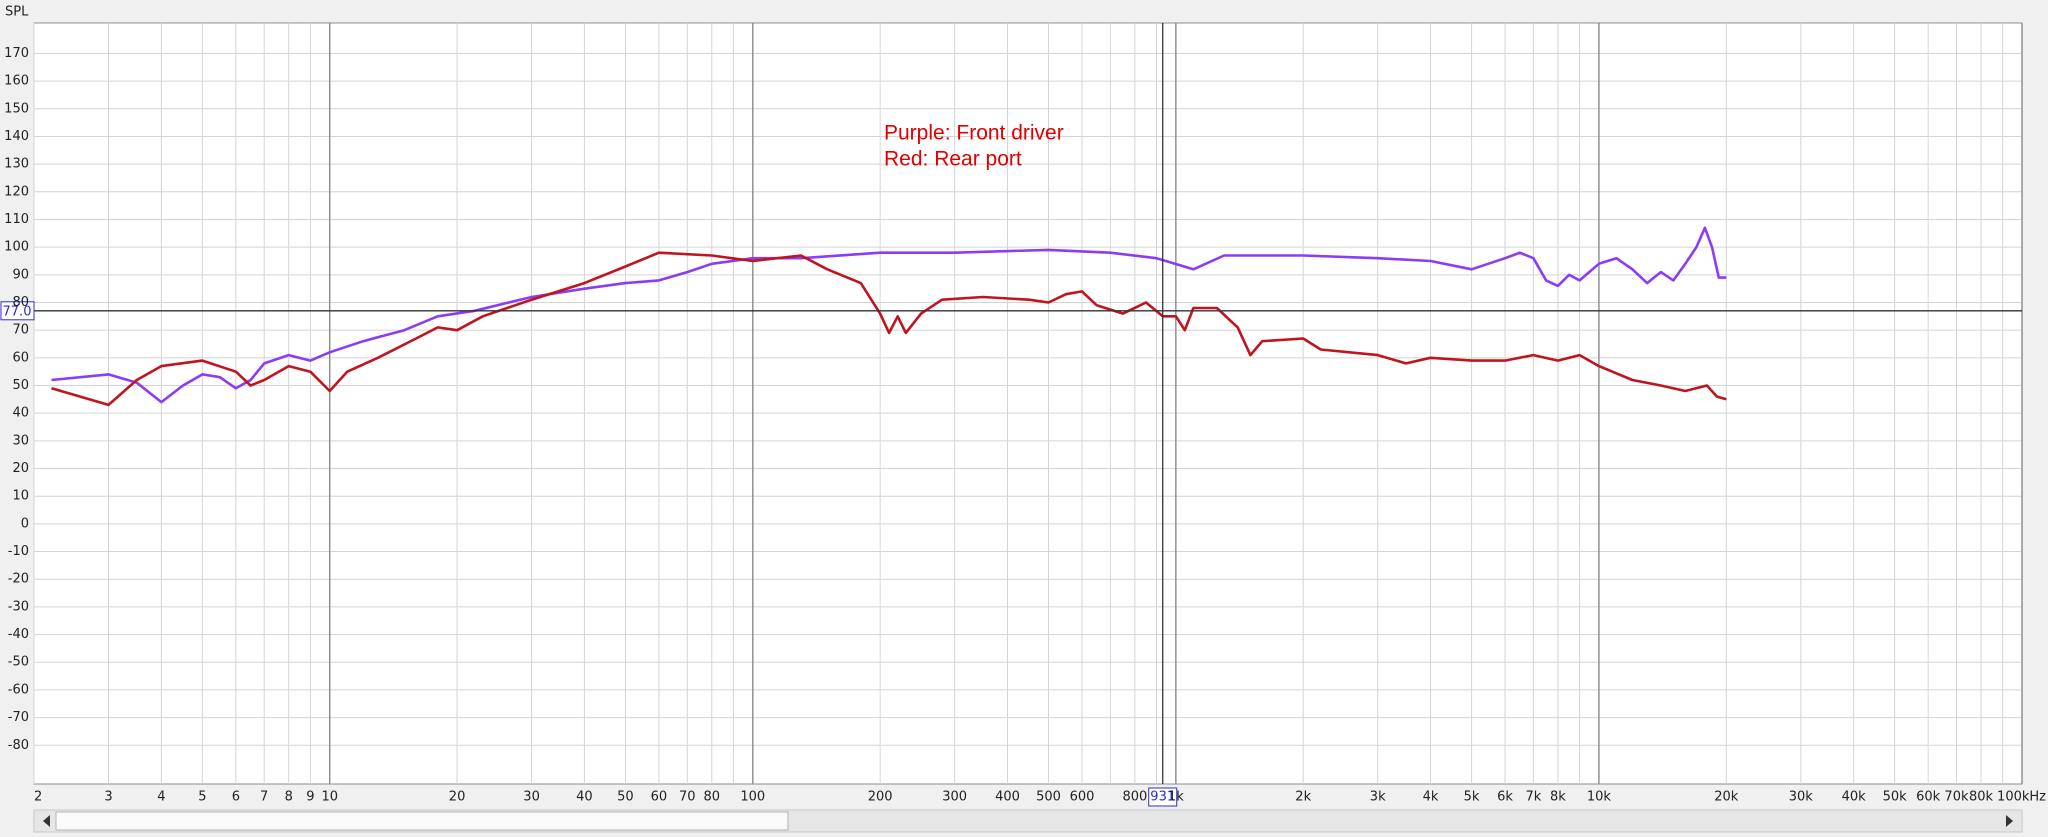 The height and width of the screenshot is (837, 2048). I want to click on x-tick-label: 1k, so click(1176, 797).